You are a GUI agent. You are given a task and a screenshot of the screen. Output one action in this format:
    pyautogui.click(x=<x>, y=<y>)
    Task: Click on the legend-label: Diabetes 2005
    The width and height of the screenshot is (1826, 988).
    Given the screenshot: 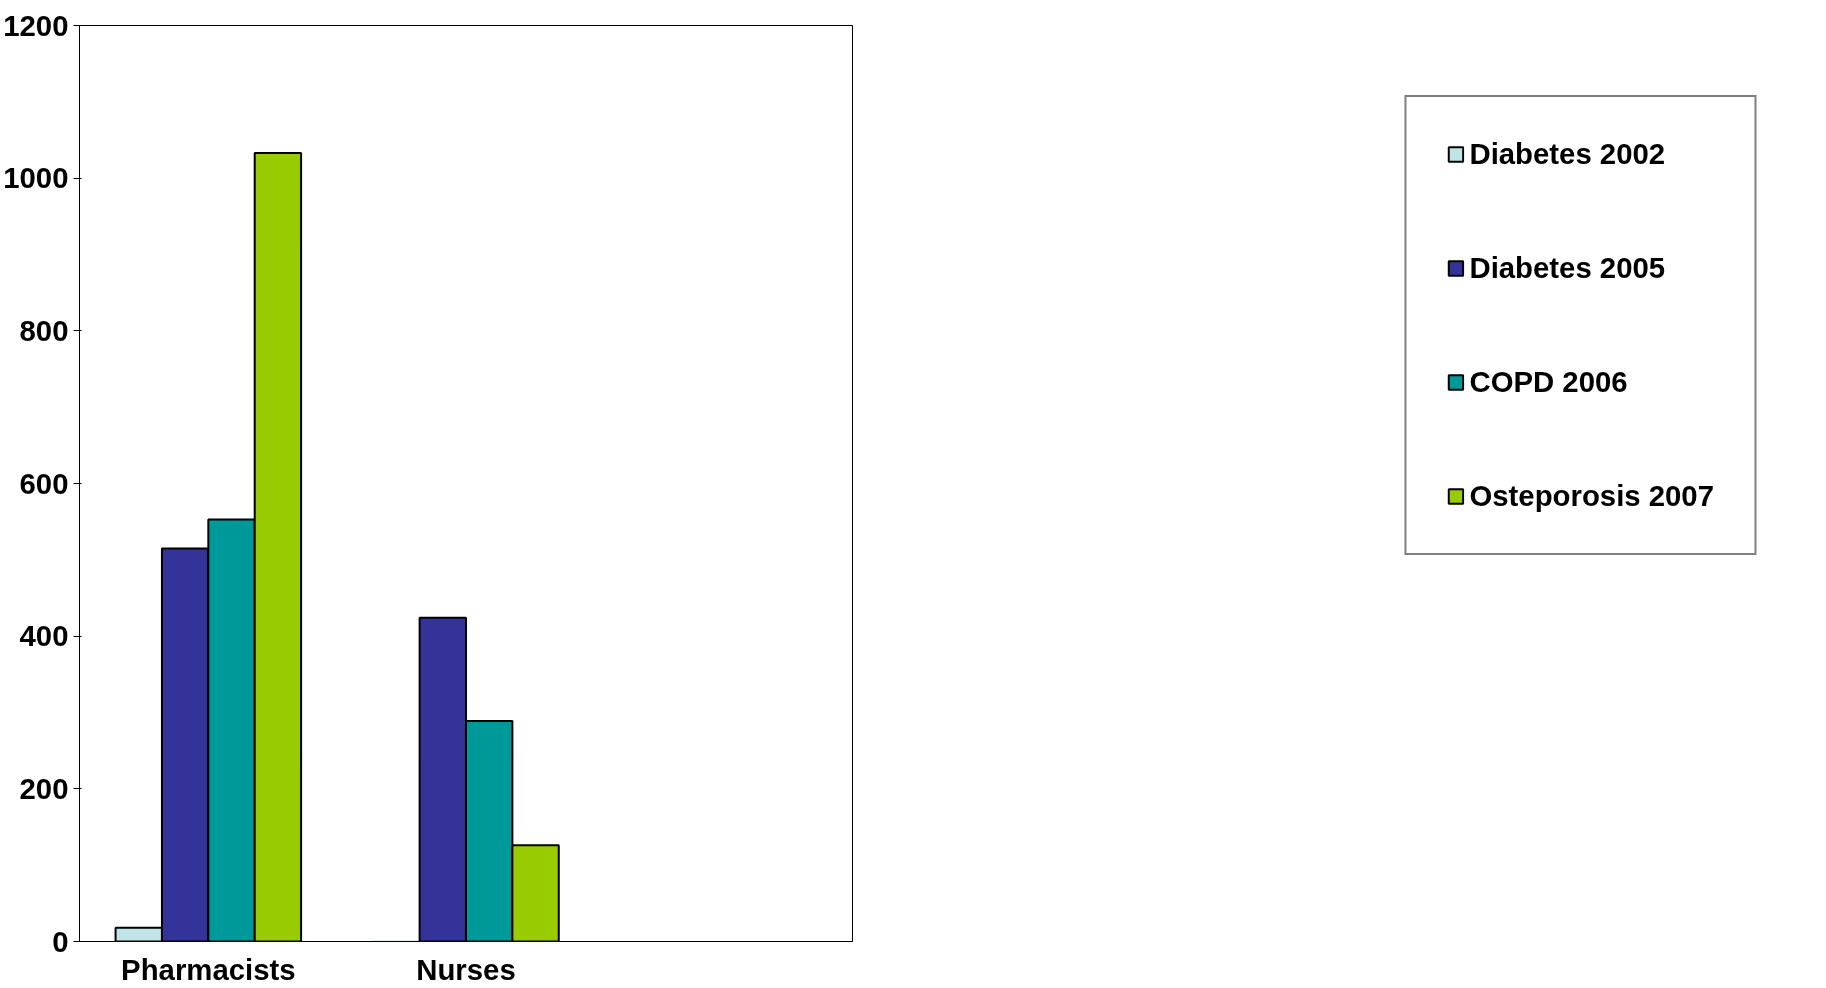 What is the action you would take?
    pyautogui.click(x=1567, y=268)
    